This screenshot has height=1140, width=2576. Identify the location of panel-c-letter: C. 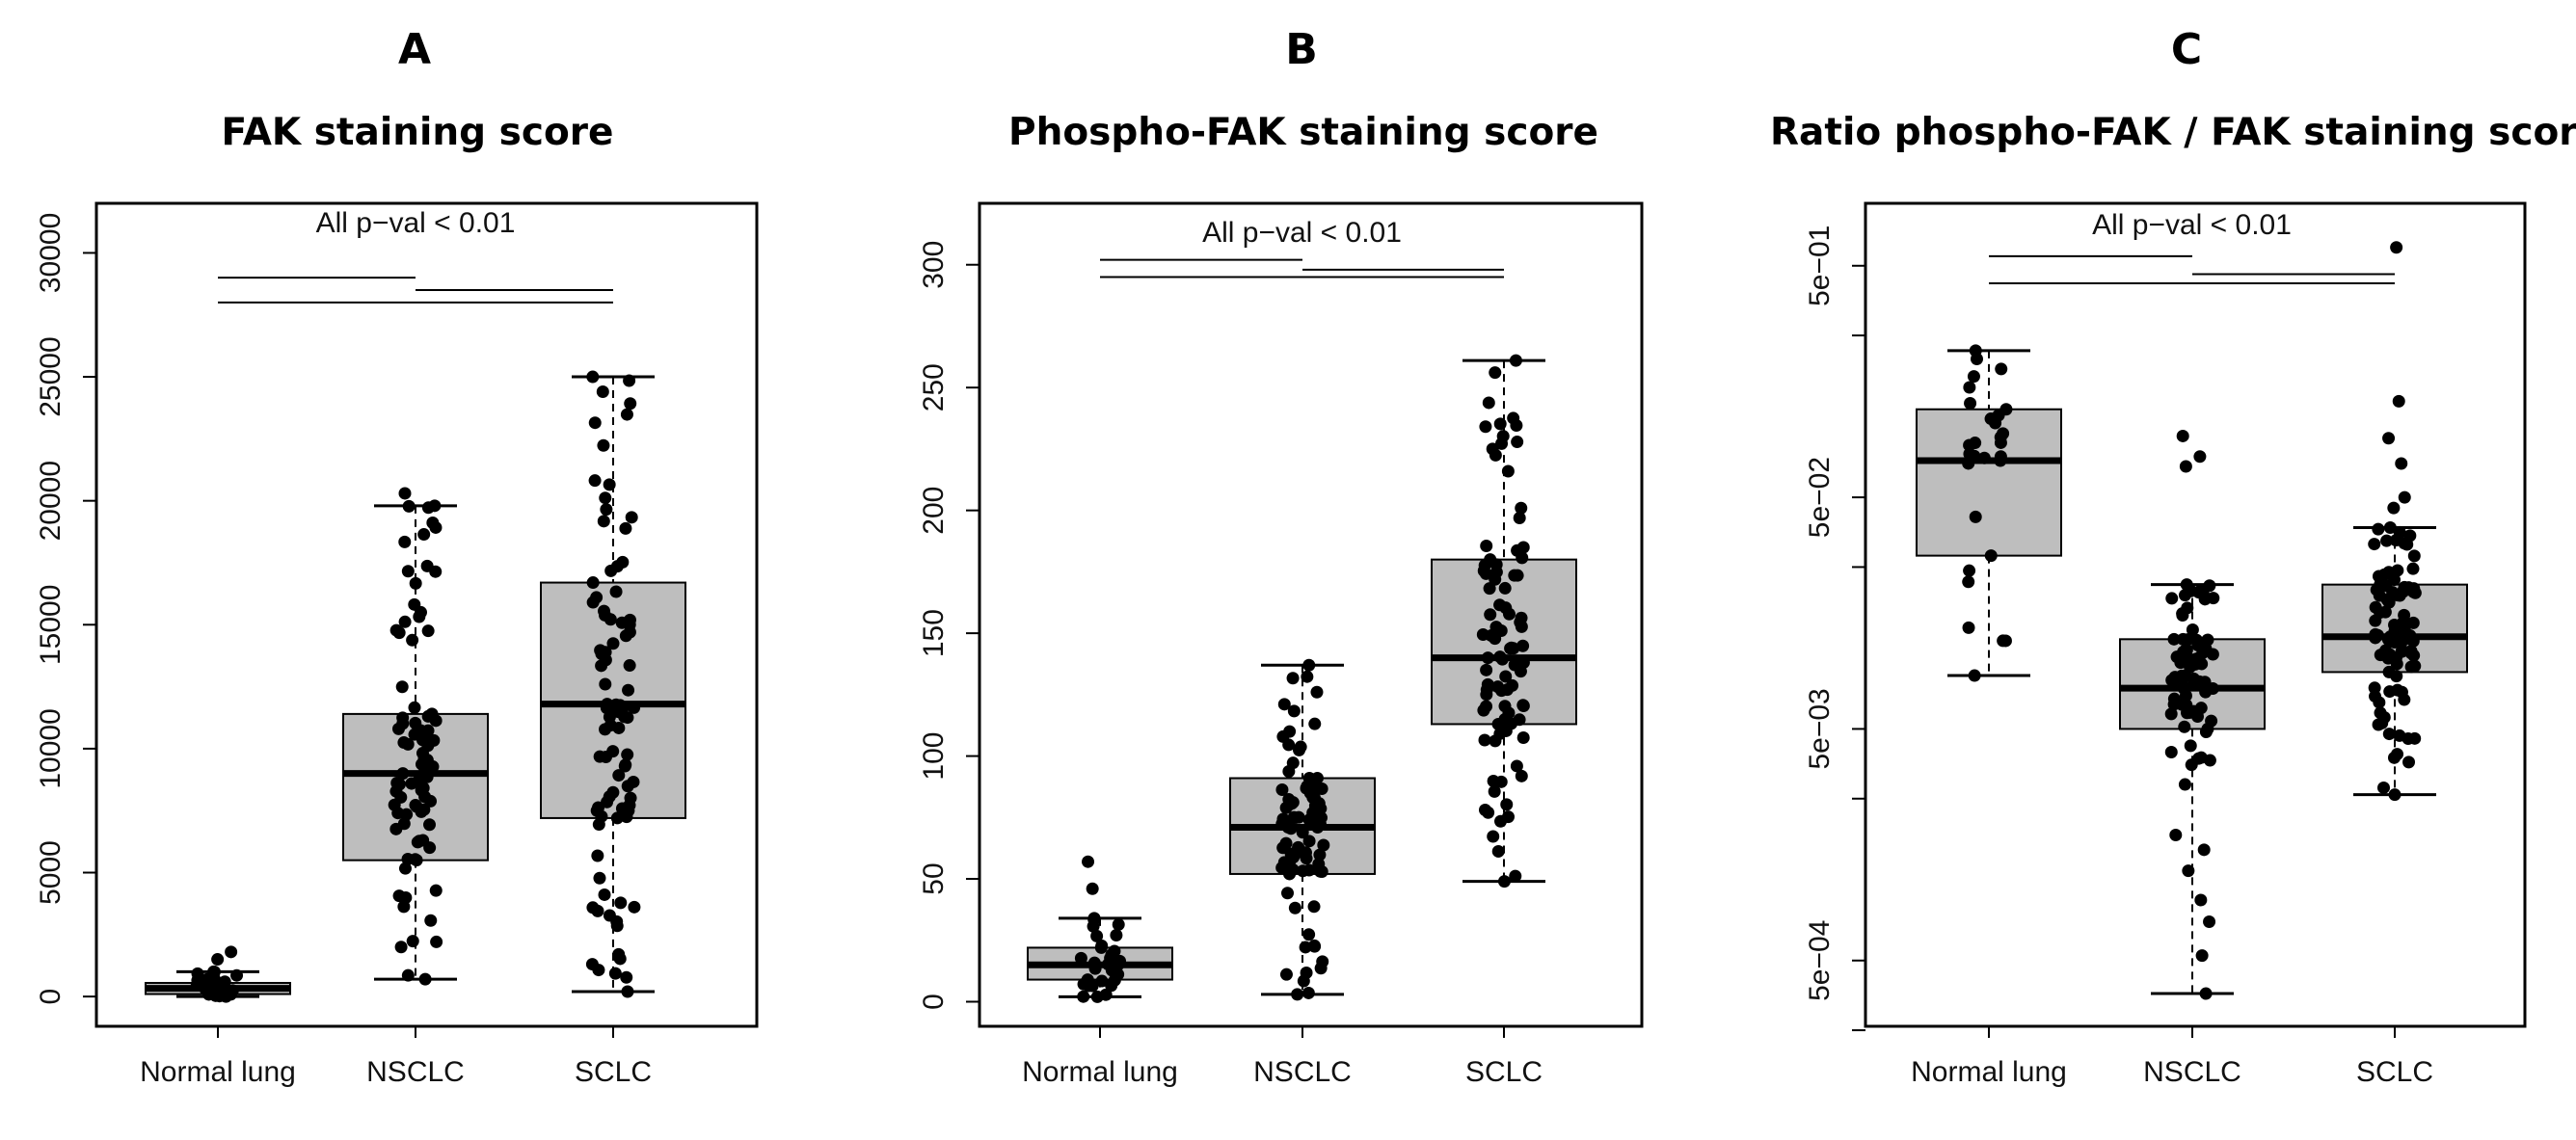
(2186, 50).